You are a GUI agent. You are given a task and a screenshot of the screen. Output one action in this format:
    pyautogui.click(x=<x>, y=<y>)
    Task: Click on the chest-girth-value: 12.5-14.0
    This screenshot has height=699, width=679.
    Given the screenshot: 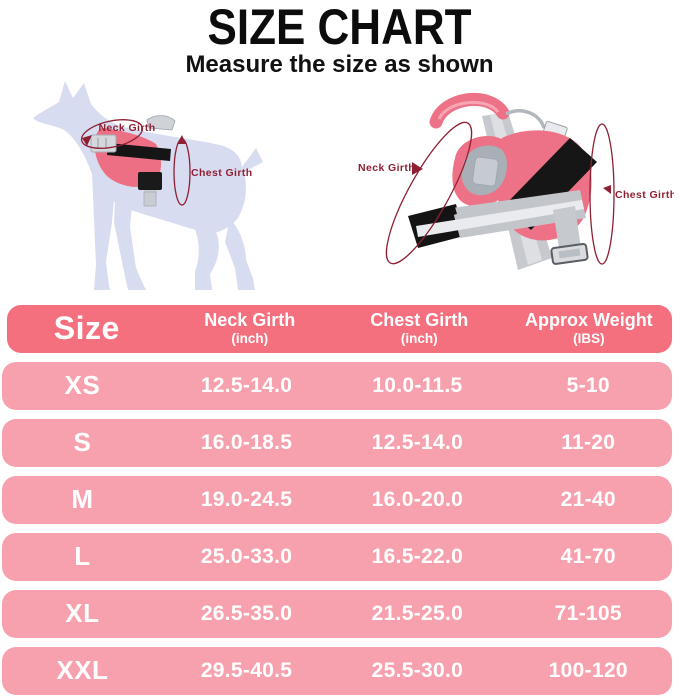 What is the action you would take?
    pyautogui.click(x=417, y=442)
    